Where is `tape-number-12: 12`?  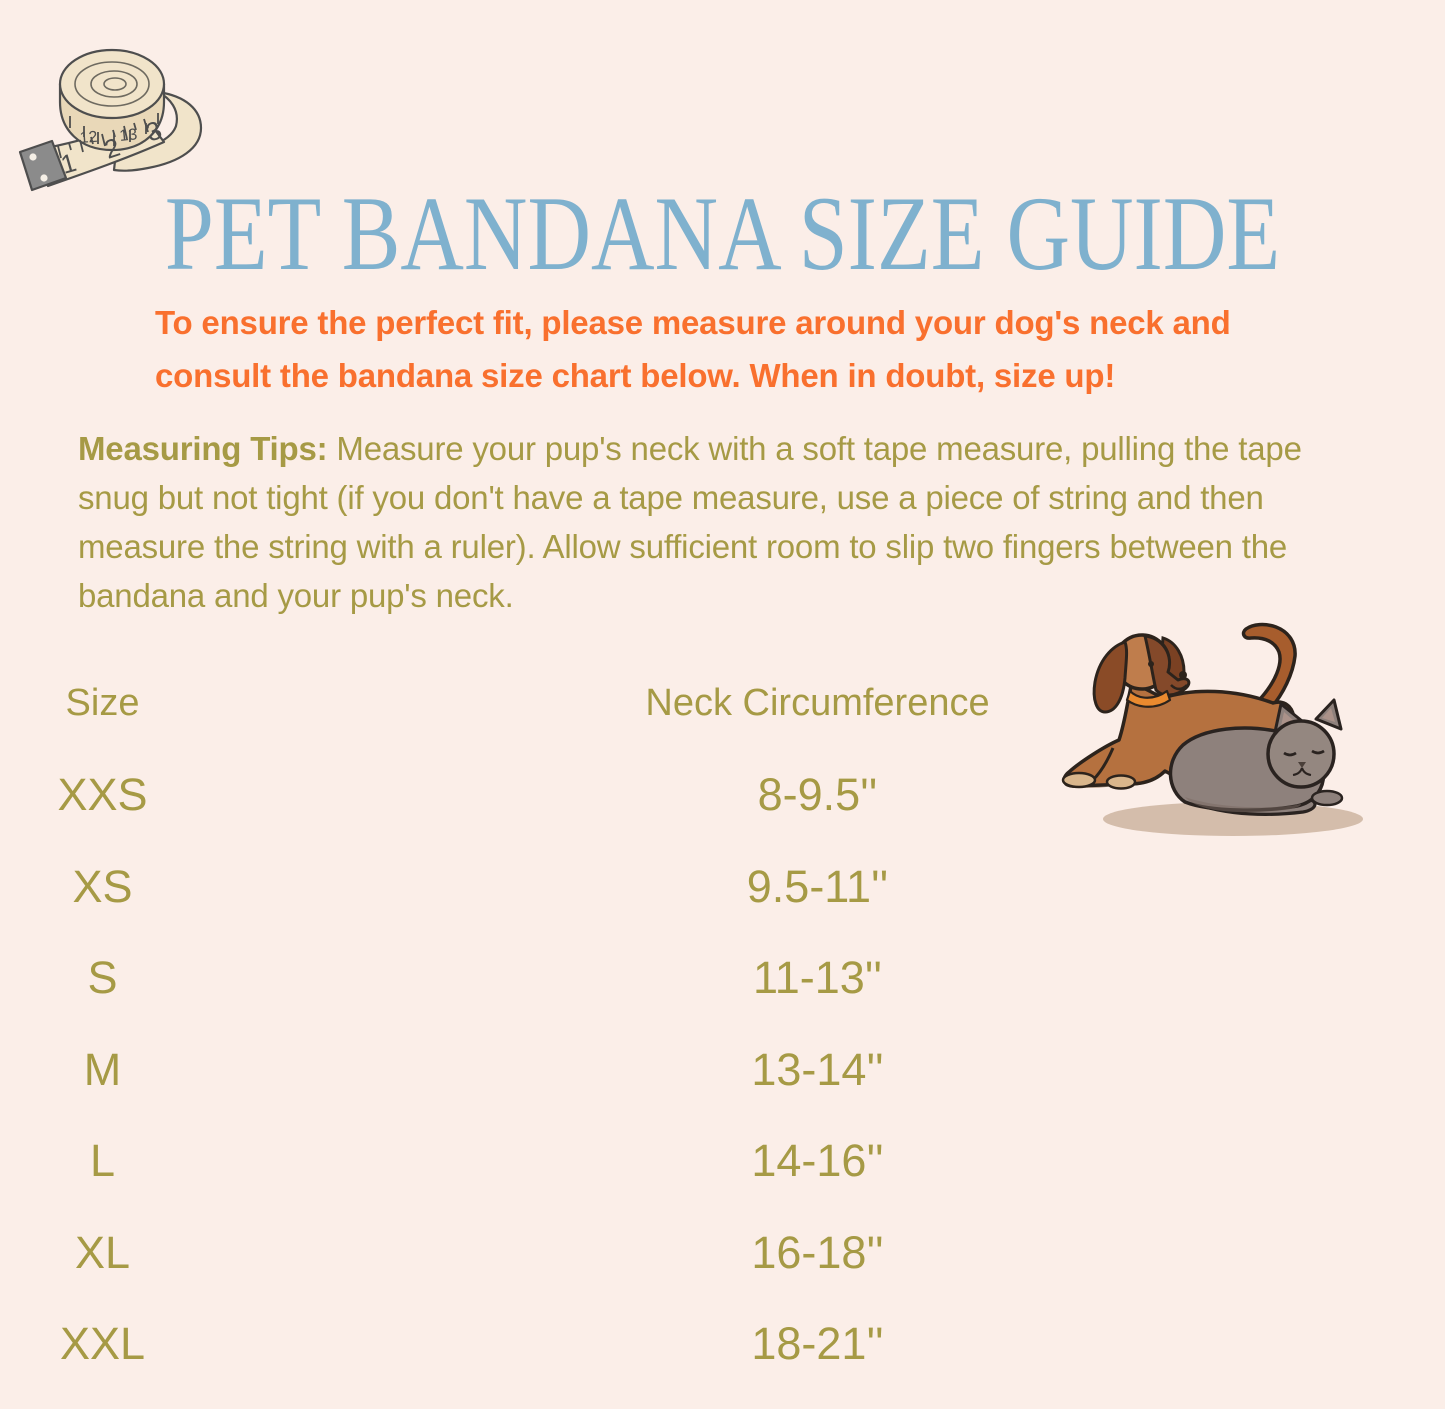
tape-number-12: 12 is located at coordinates (88, 138).